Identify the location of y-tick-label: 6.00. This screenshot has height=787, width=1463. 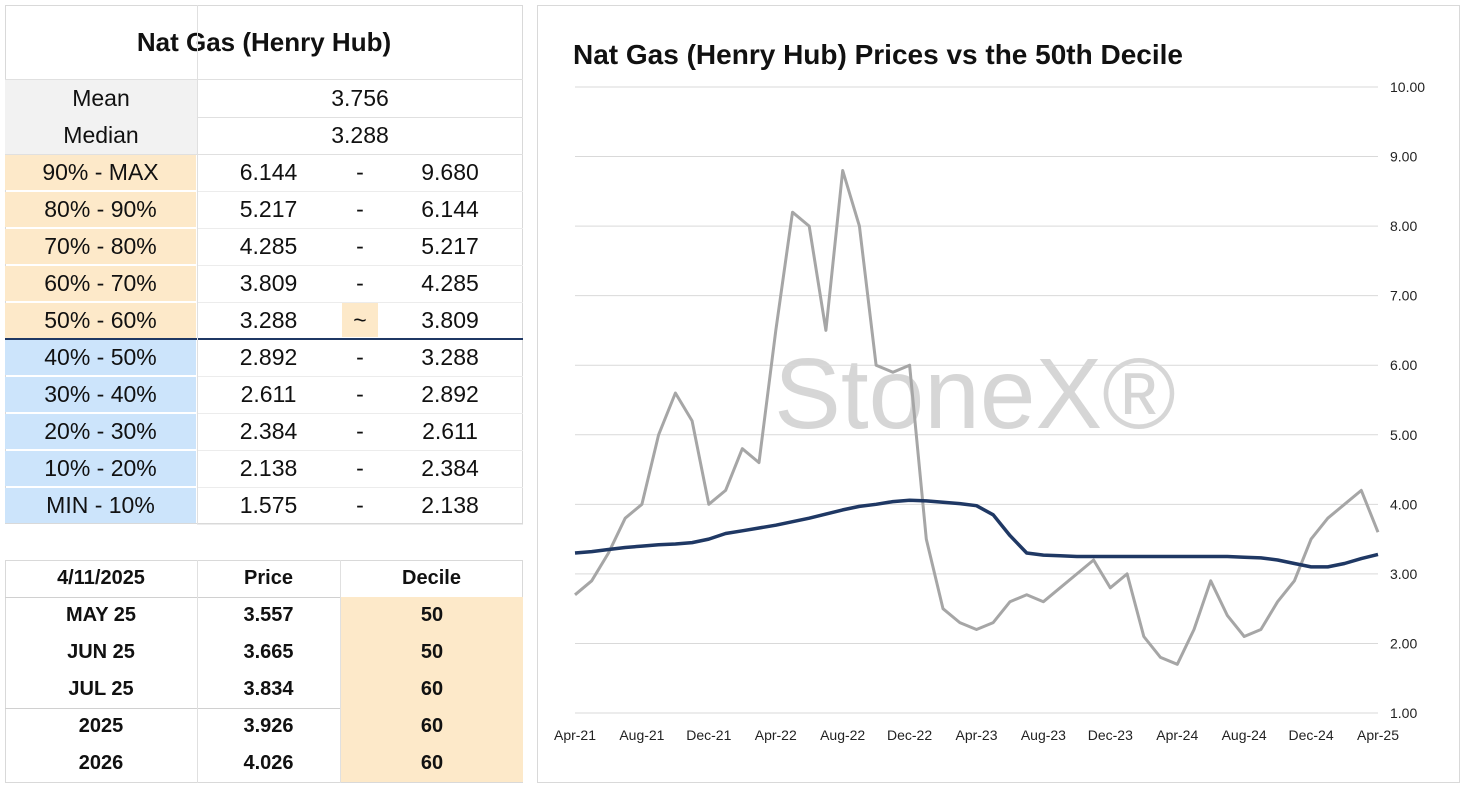
(1403, 365).